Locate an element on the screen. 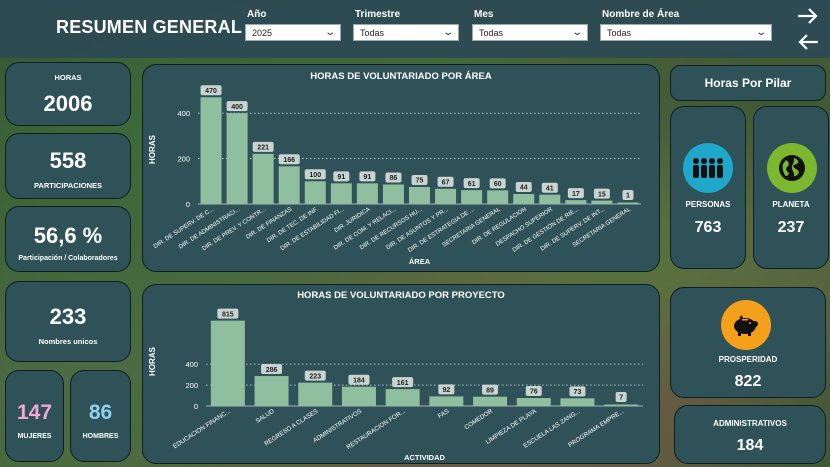 The height and width of the screenshot is (467, 830). data-label: 815 is located at coordinates (228, 314).